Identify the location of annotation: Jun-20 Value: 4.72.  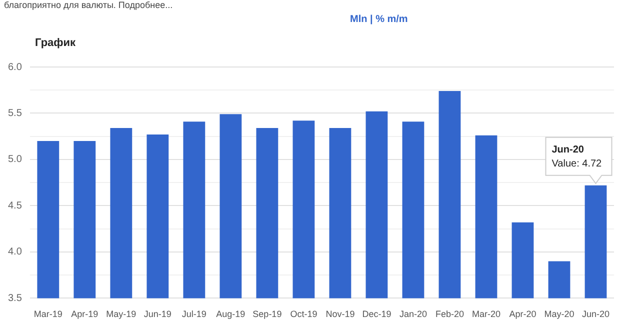
(577, 157).